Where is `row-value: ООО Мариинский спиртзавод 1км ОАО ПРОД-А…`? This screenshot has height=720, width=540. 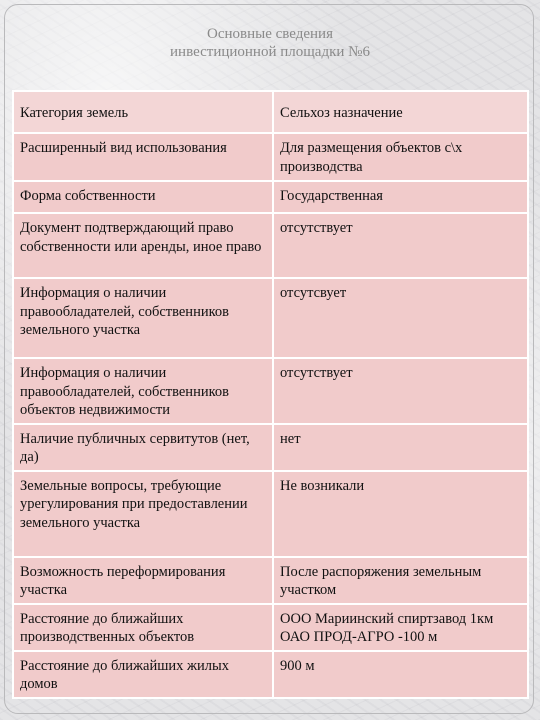
row-value: ООО Мариинский спиртзавод 1км ОАО ПРОД-А… is located at coordinates (400, 627).